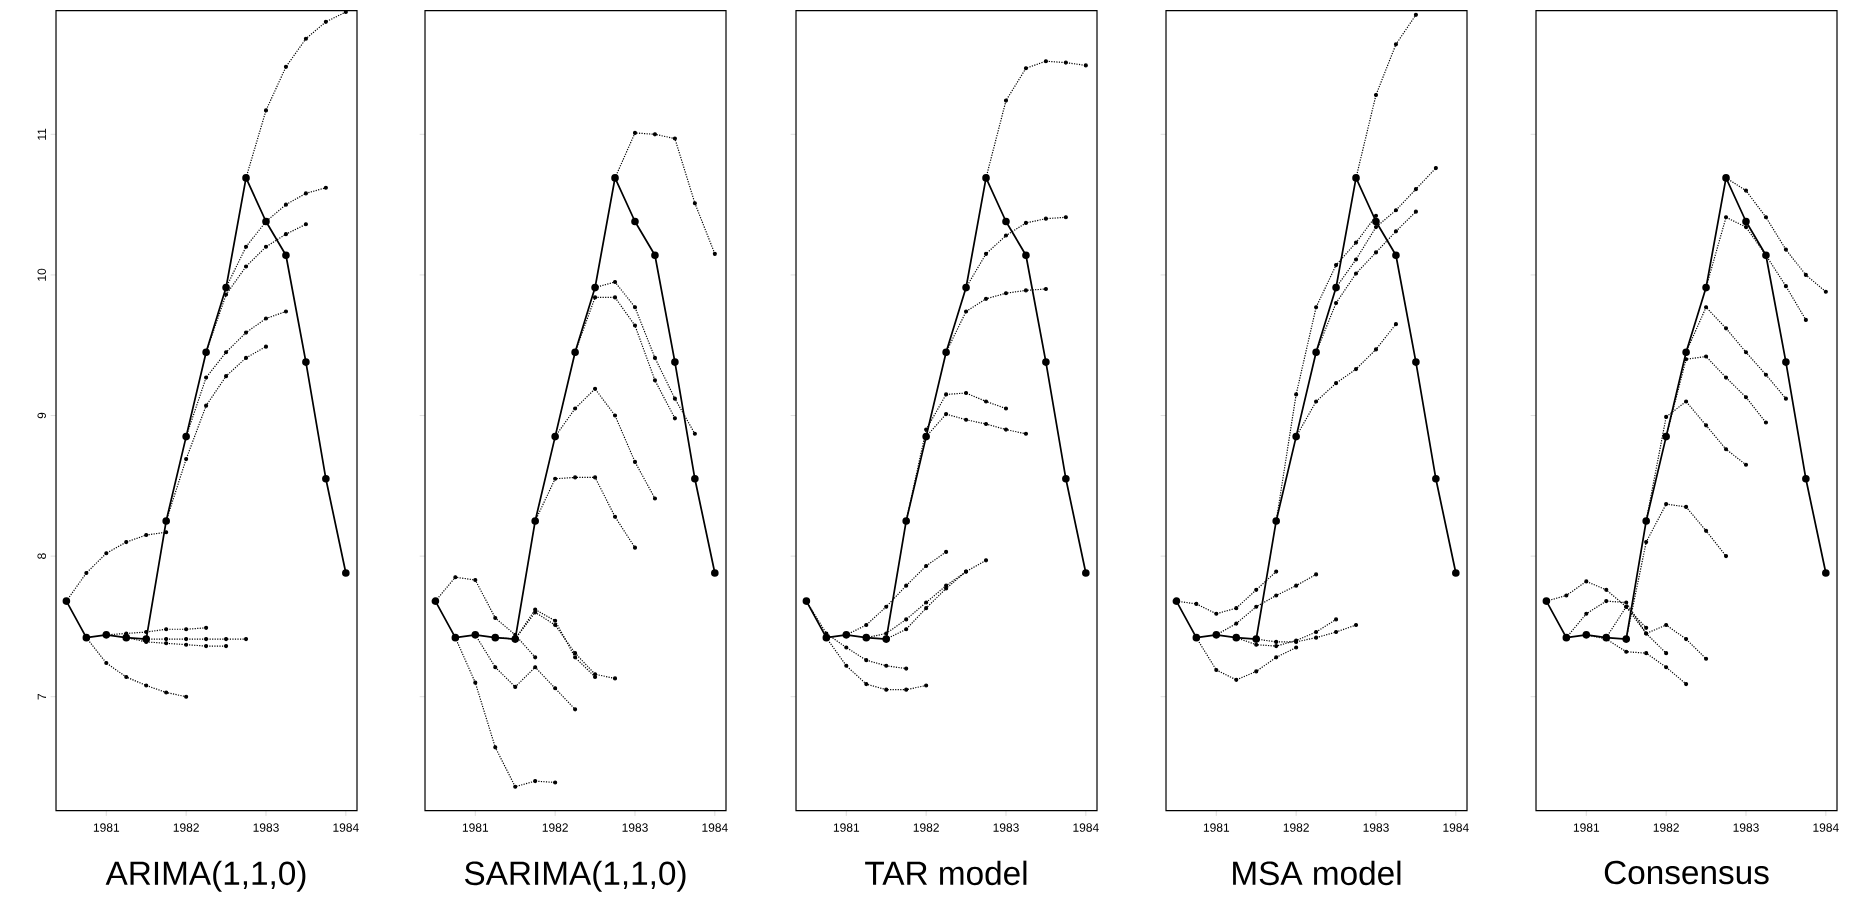 This screenshot has width=1854, height=913. I want to click on y-tick-label: 9, so click(41, 415).